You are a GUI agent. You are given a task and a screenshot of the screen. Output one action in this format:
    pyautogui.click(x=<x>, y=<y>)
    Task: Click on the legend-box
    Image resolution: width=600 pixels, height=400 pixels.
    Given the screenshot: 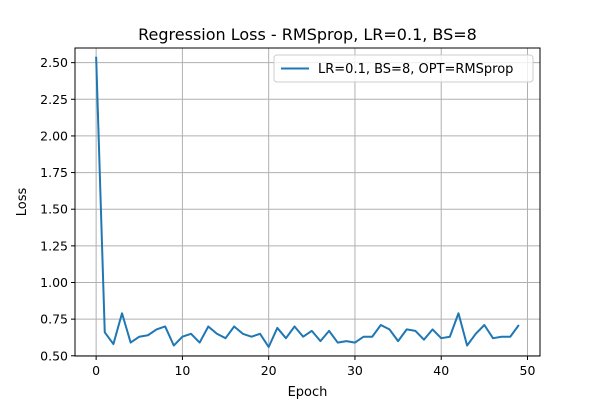 What is the action you would take?
    pyautogui.click(x=403, y=68)
    